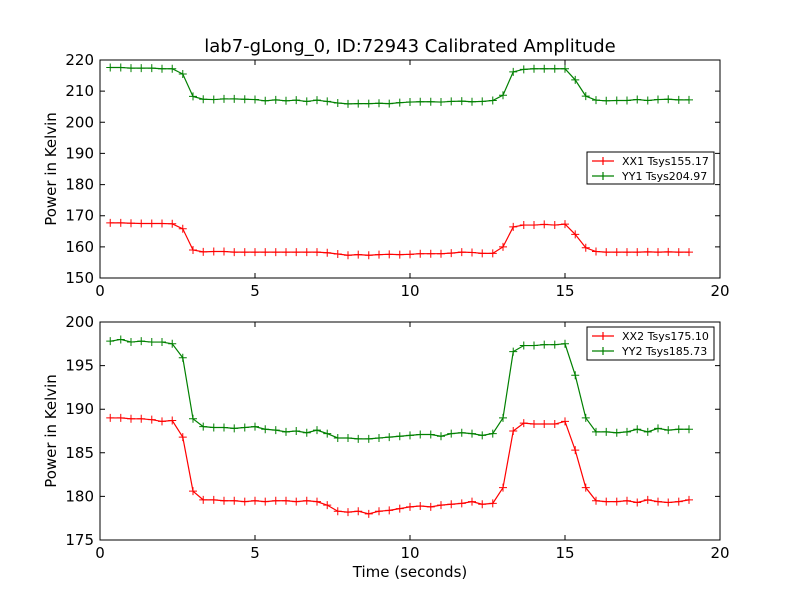 This screenshot has height=600, width=800. Describe the element at coordinates (79, 153) in the screenshot. I see `y-tick-label: 190` at that location.